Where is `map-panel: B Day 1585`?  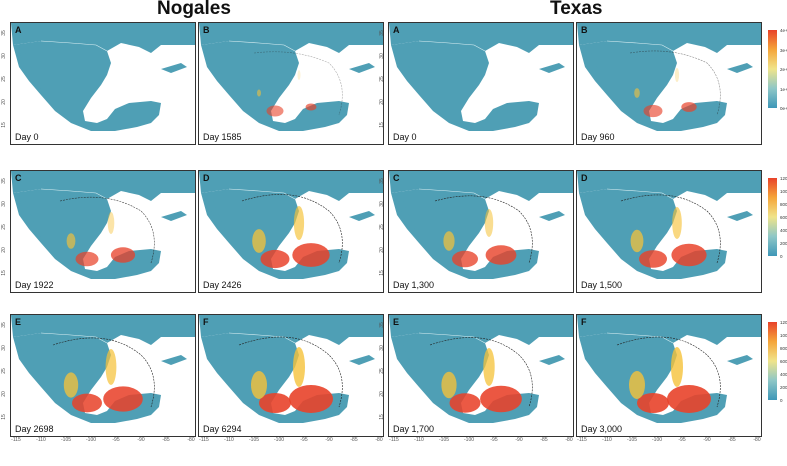 map-panel: B Day 1585 is located at coordinates (291, 83).